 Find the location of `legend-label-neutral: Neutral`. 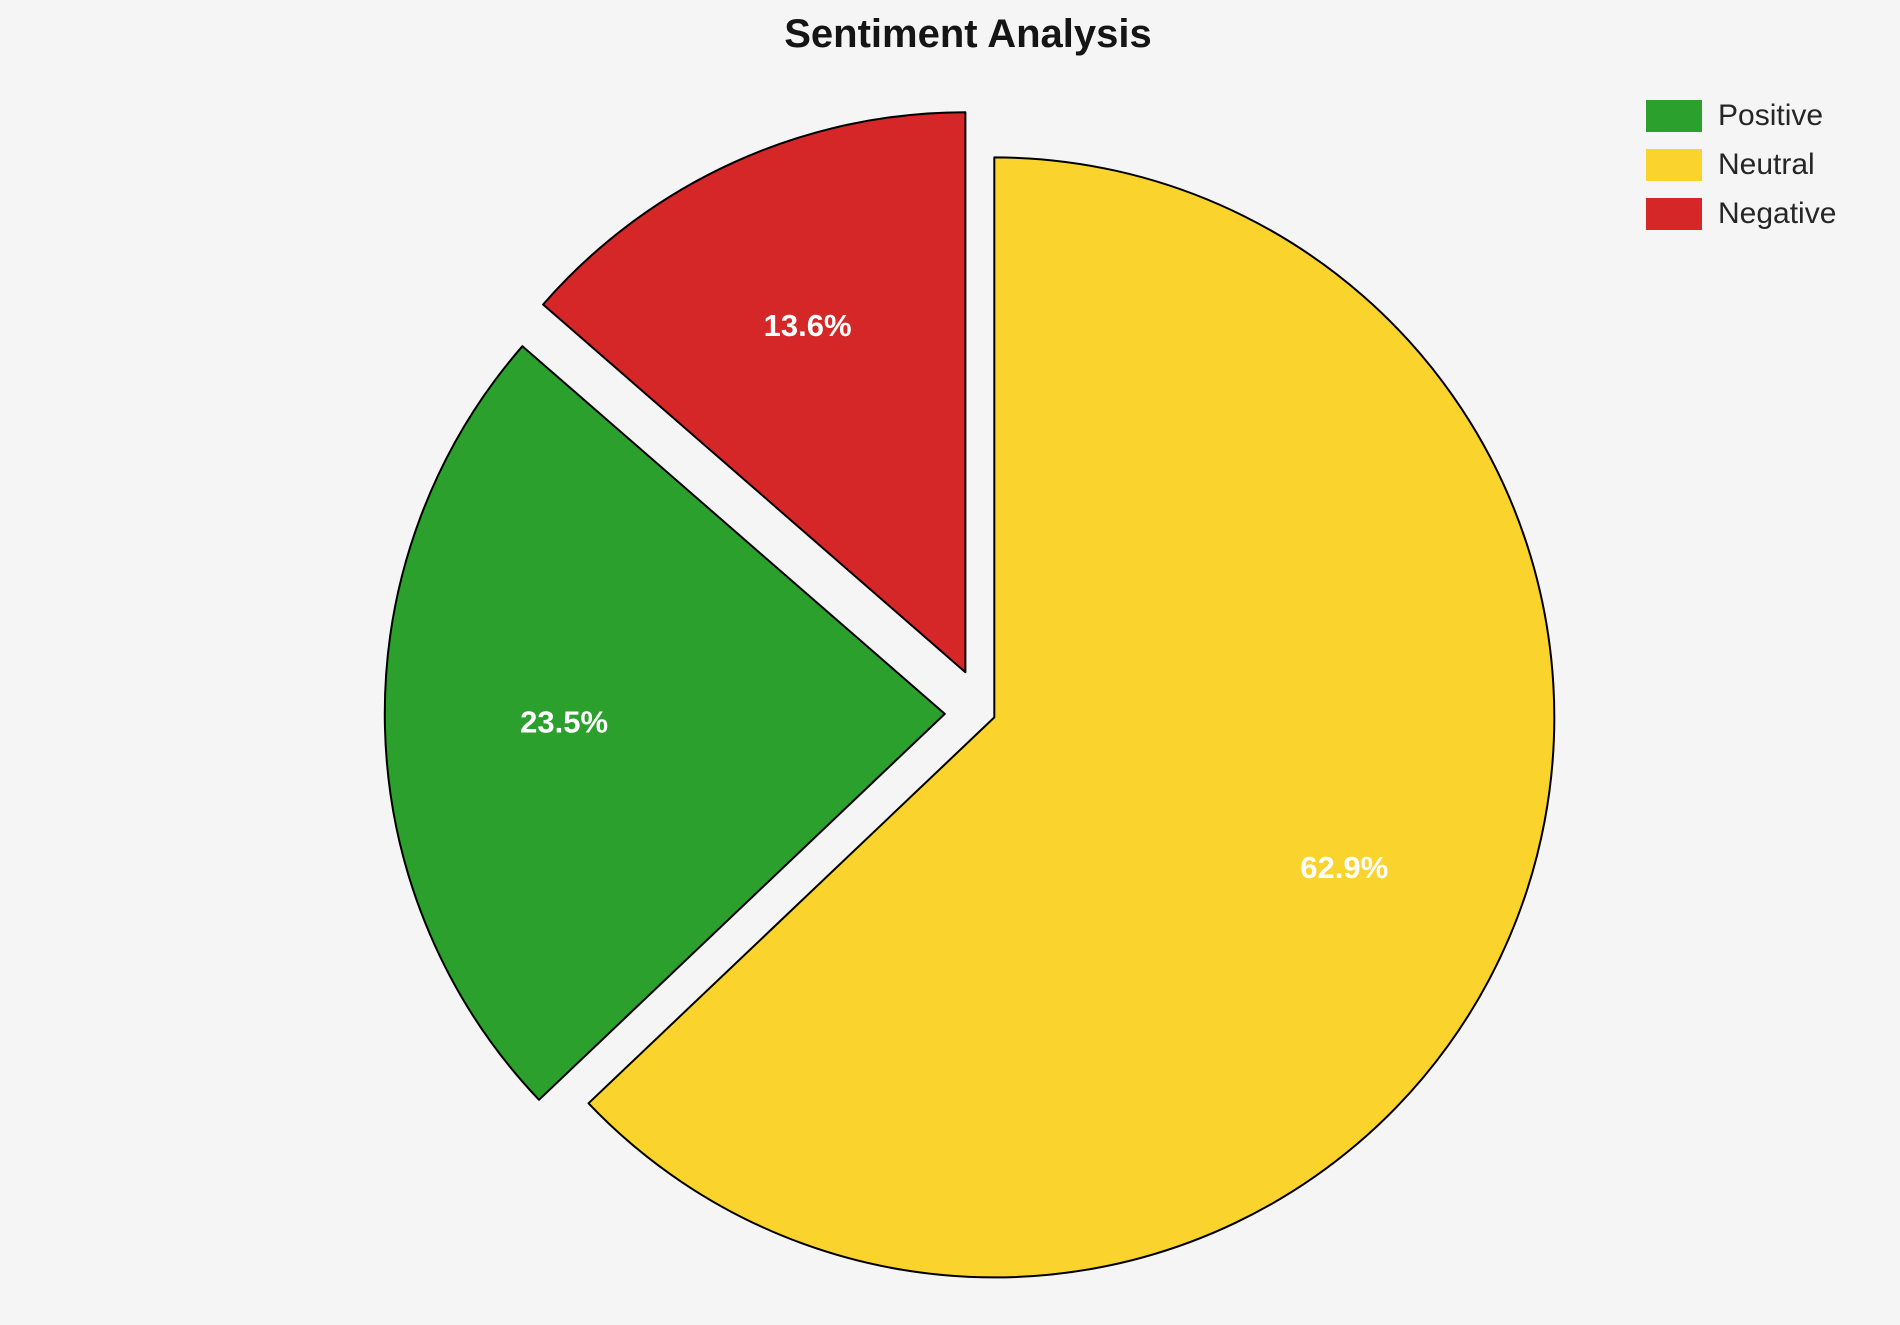

legend-label-neutral: Neutral is located at coordinates (1766, 164).